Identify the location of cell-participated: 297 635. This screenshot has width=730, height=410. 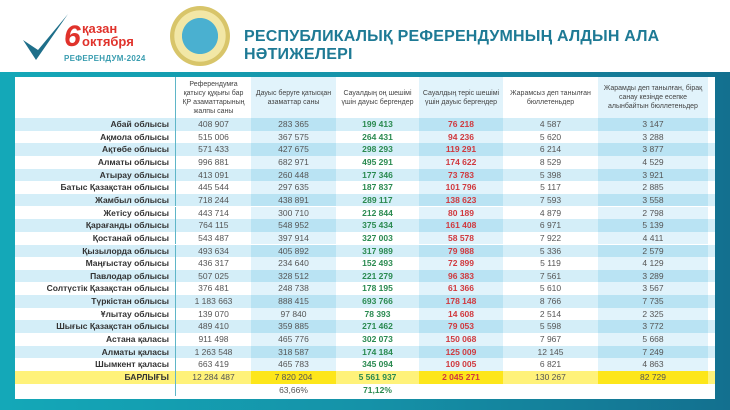
(293, 187).